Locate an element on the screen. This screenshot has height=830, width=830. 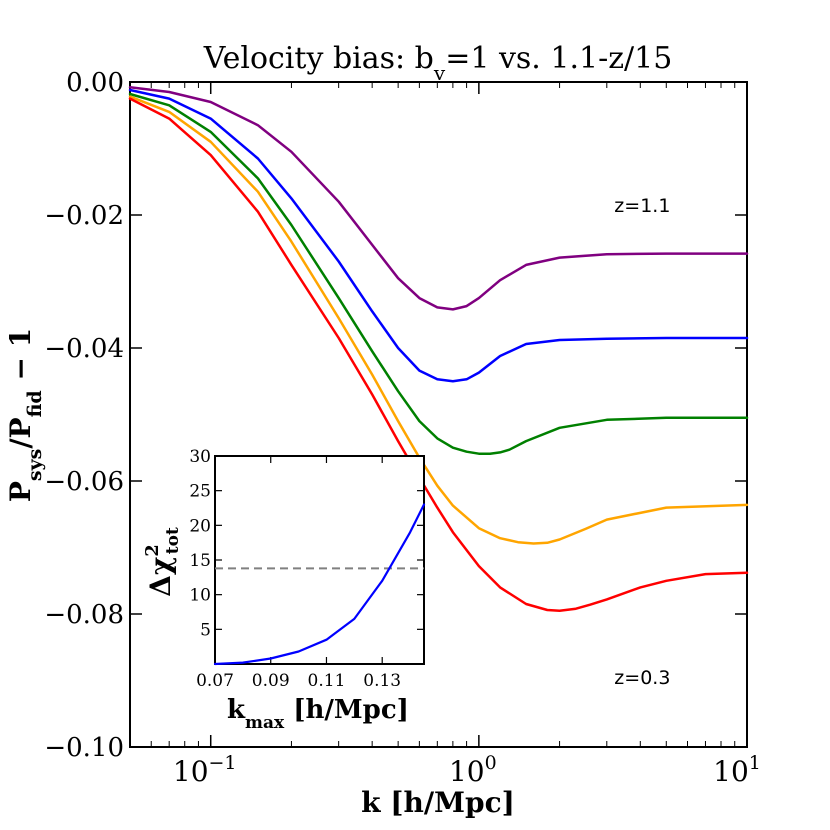
annotation-z-low: z=0.3 is located at coordinates (642, 678).